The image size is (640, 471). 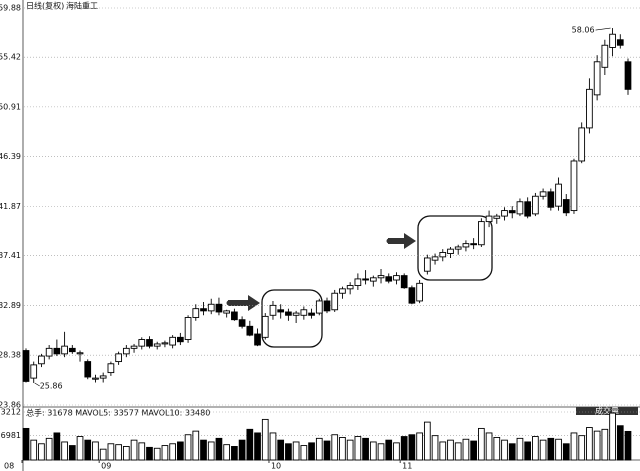 I want to click on volume-button: 成交量, so click(x=607, y=411).